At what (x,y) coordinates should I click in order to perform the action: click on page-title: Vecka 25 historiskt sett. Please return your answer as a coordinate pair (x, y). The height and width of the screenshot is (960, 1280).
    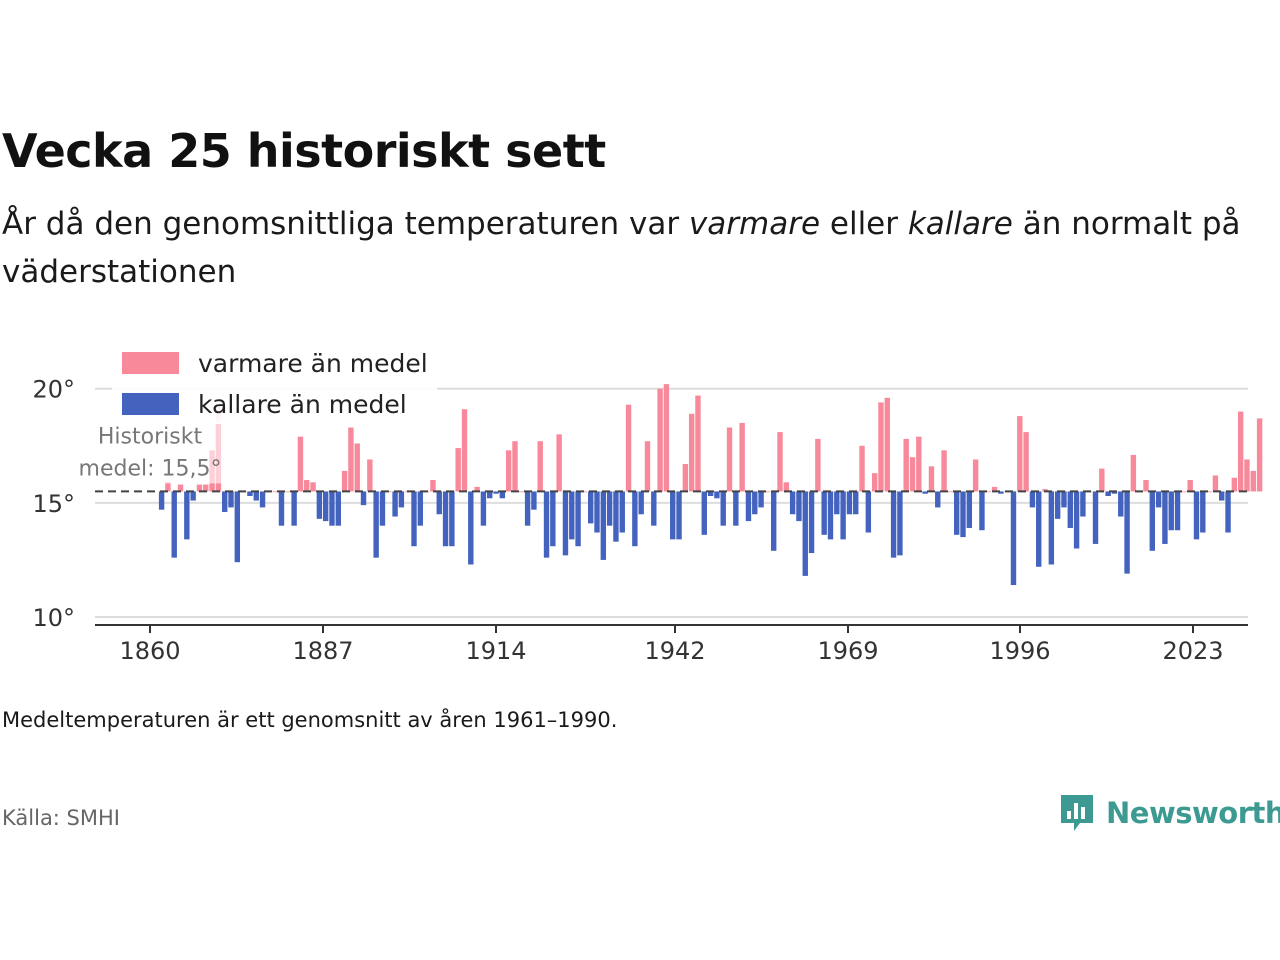
    Looking at the image, I should click on (304, 151).